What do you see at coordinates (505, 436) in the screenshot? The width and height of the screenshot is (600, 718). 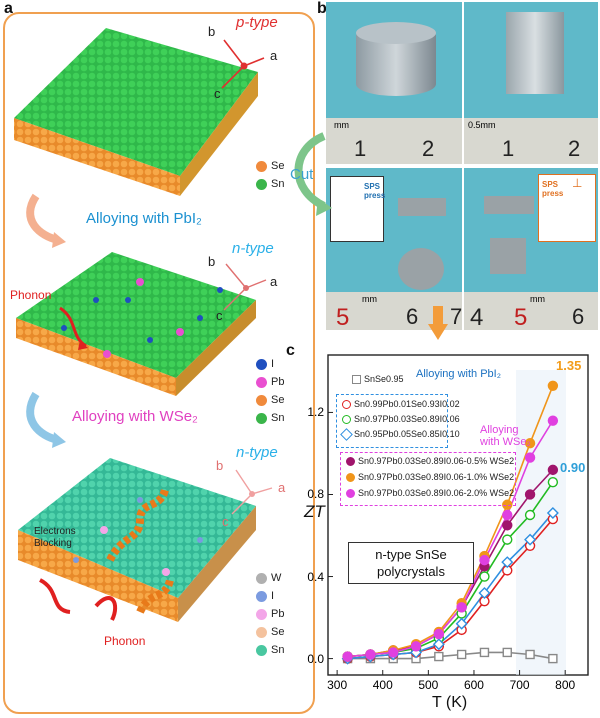 I see `legend-alloy-wse2: Alloying with WSe₂` at bounding box center [505, 436].